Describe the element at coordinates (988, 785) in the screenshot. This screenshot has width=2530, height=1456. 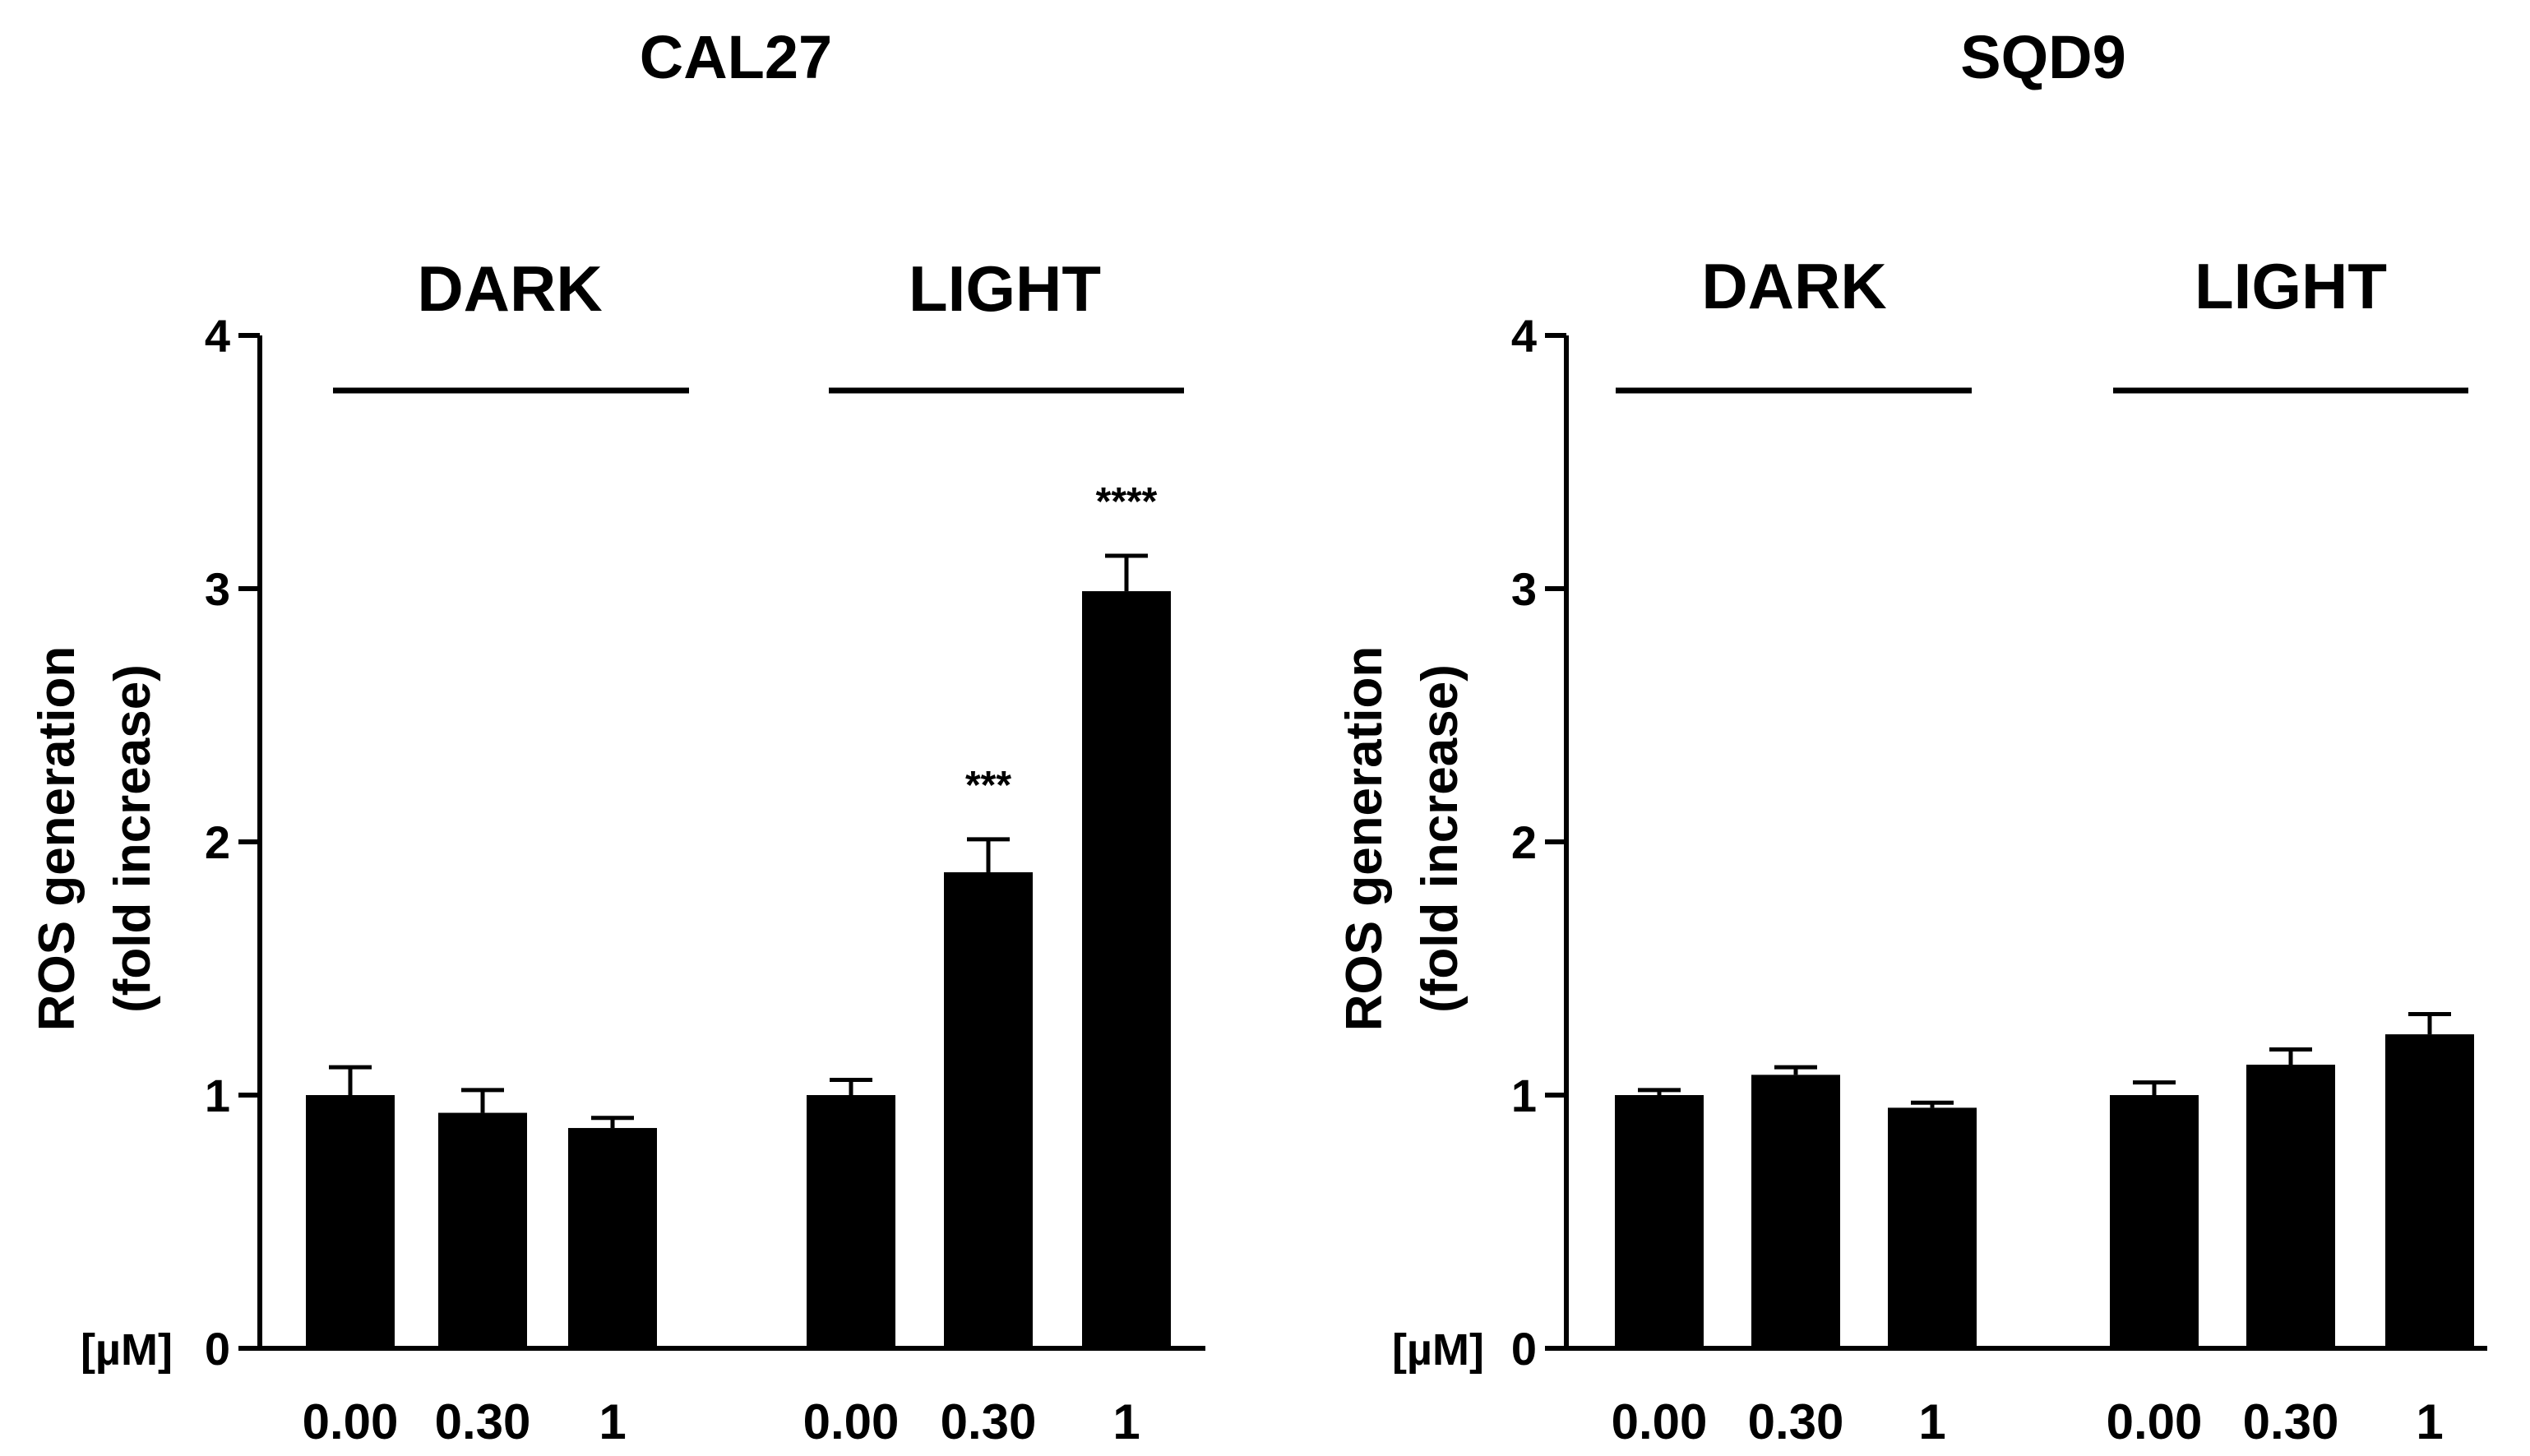
I see `significance-label: ***` at that location.